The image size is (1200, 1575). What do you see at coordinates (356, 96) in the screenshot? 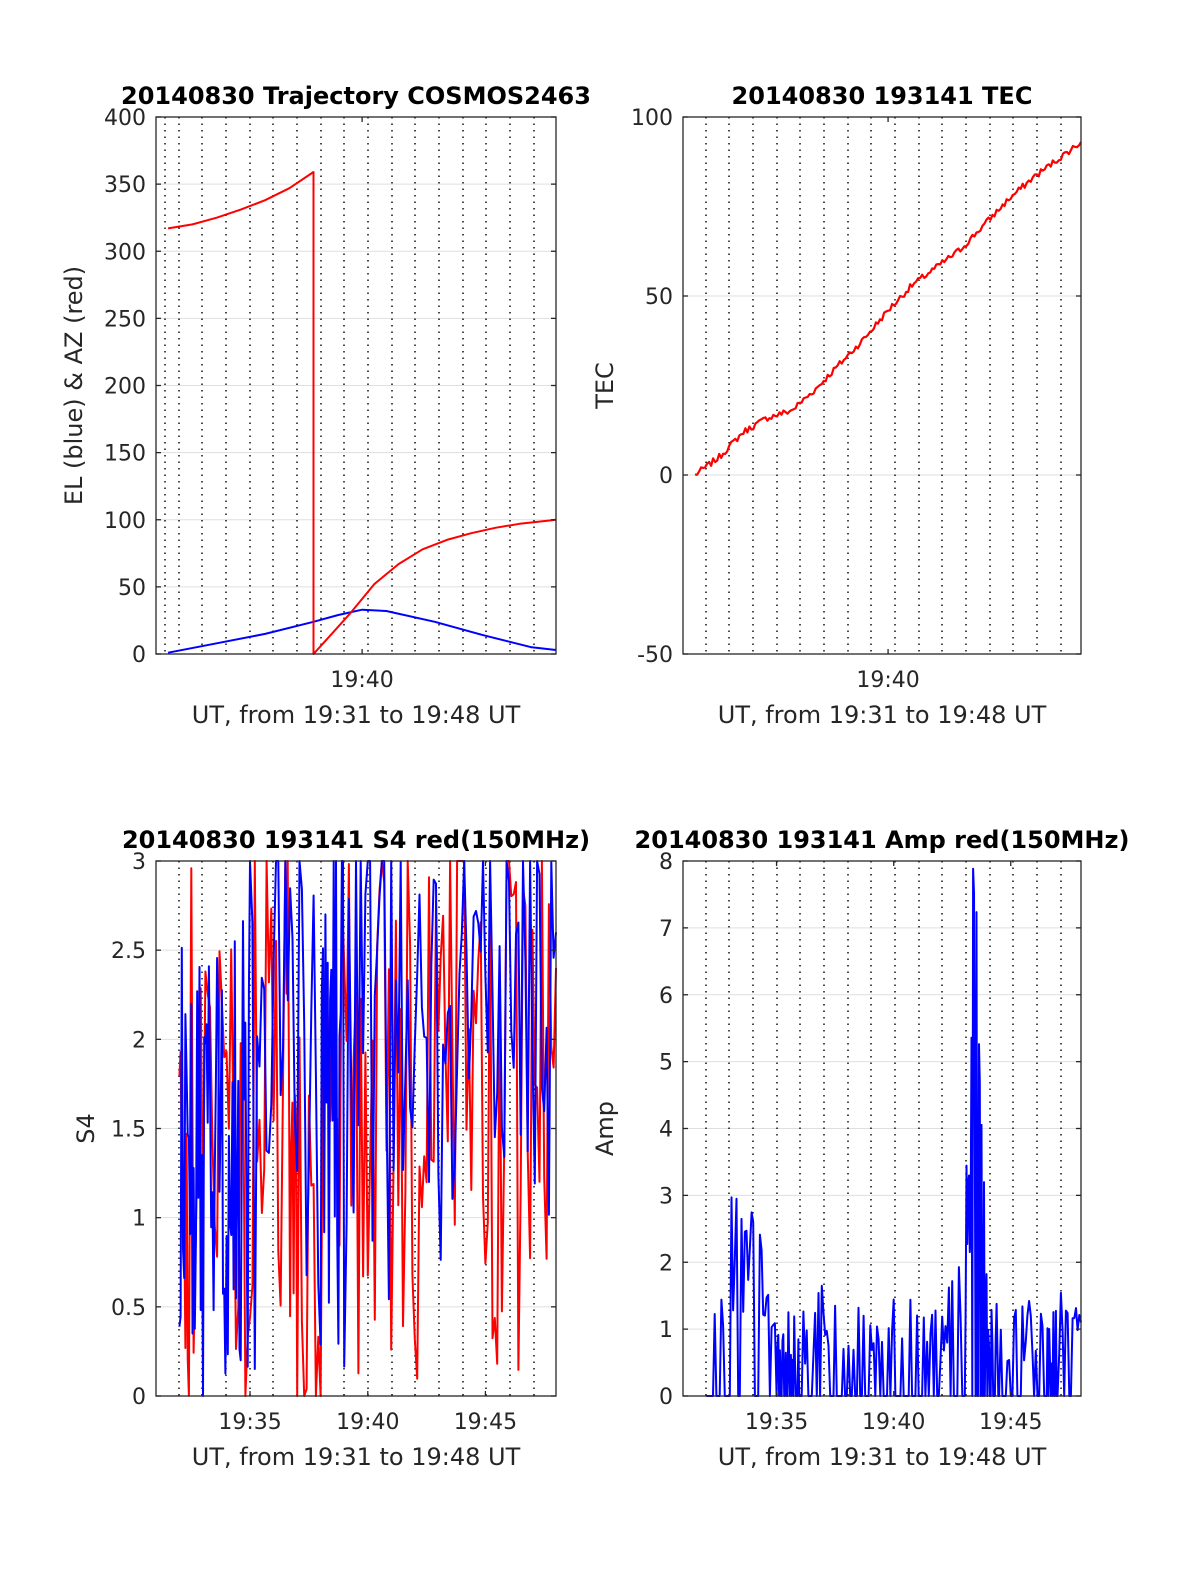
I see `chart-title: 20140830 Trajectory COSMOS2463` at bounding box center [356, 96].